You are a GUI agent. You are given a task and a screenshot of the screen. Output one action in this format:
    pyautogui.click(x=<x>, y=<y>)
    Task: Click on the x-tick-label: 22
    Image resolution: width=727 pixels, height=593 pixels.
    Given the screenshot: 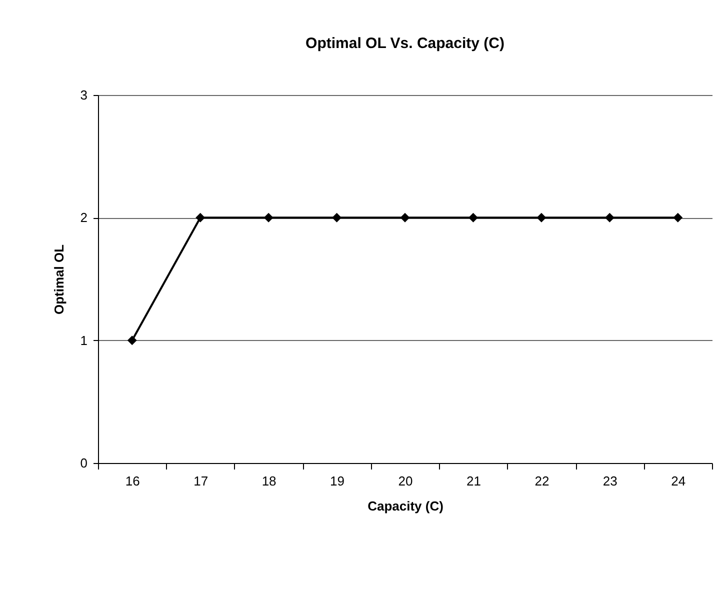 What is the action you would take?
    pyautogui.click(x=542, y=481)
    